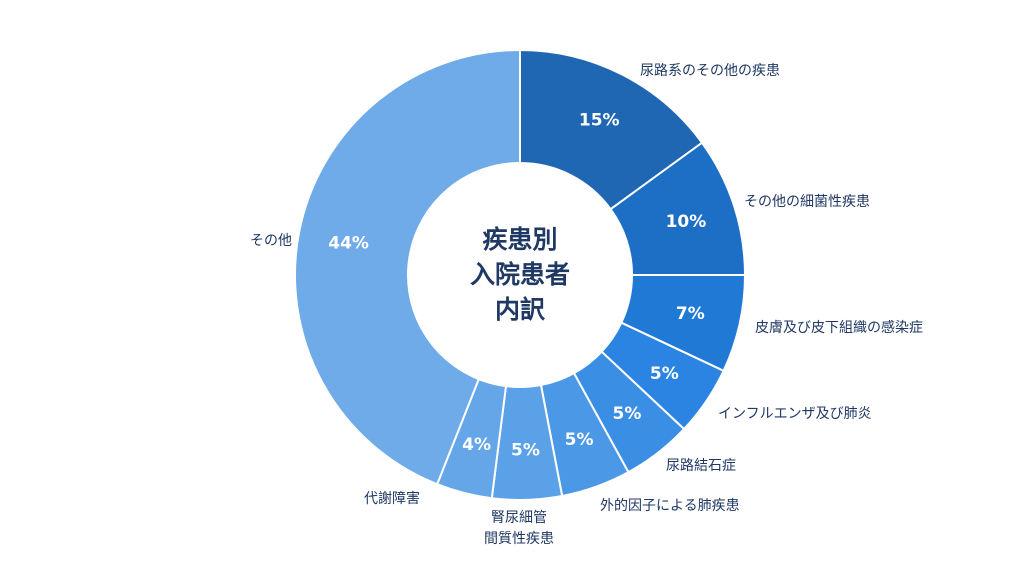 This screenshot has width=1024, height=576. Describe the element at coordinates (690, 314) in the screenshot. I see `slice-percent-label: 7%` at that location.